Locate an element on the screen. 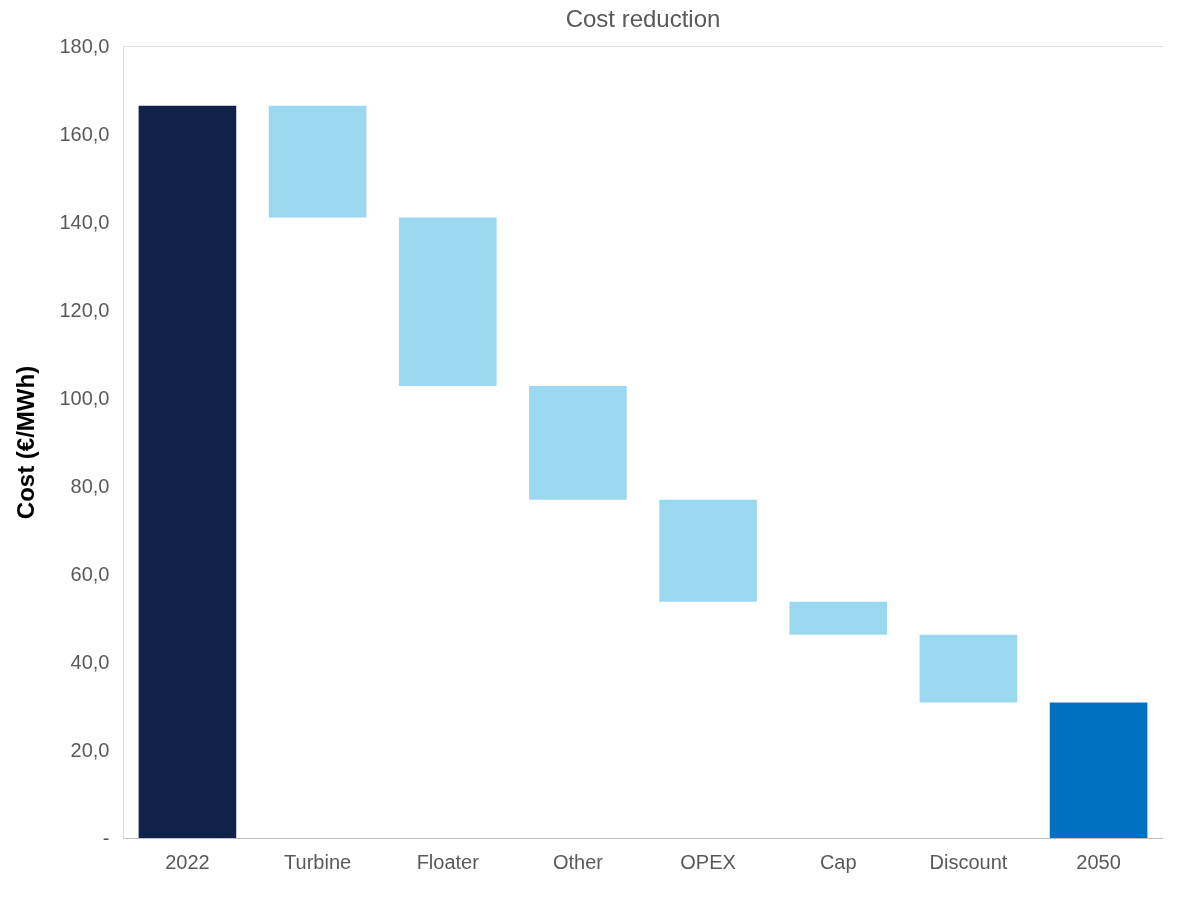 The image size is (1199, 901). x-tick-label: OPEX is located at coordinates (708, 861).